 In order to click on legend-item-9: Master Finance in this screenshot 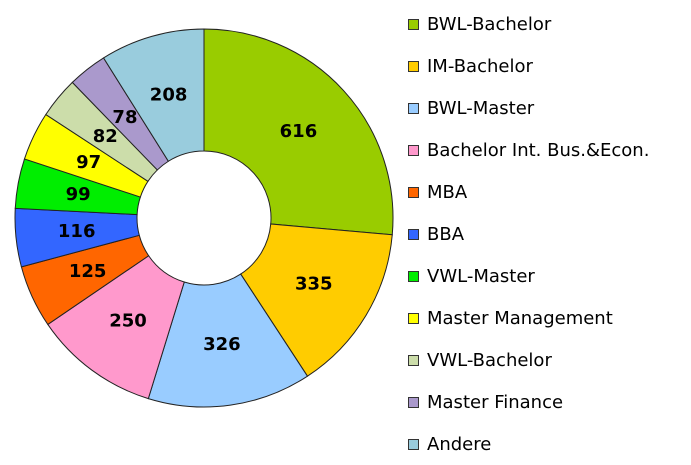, I will do `click(528, 402)`.